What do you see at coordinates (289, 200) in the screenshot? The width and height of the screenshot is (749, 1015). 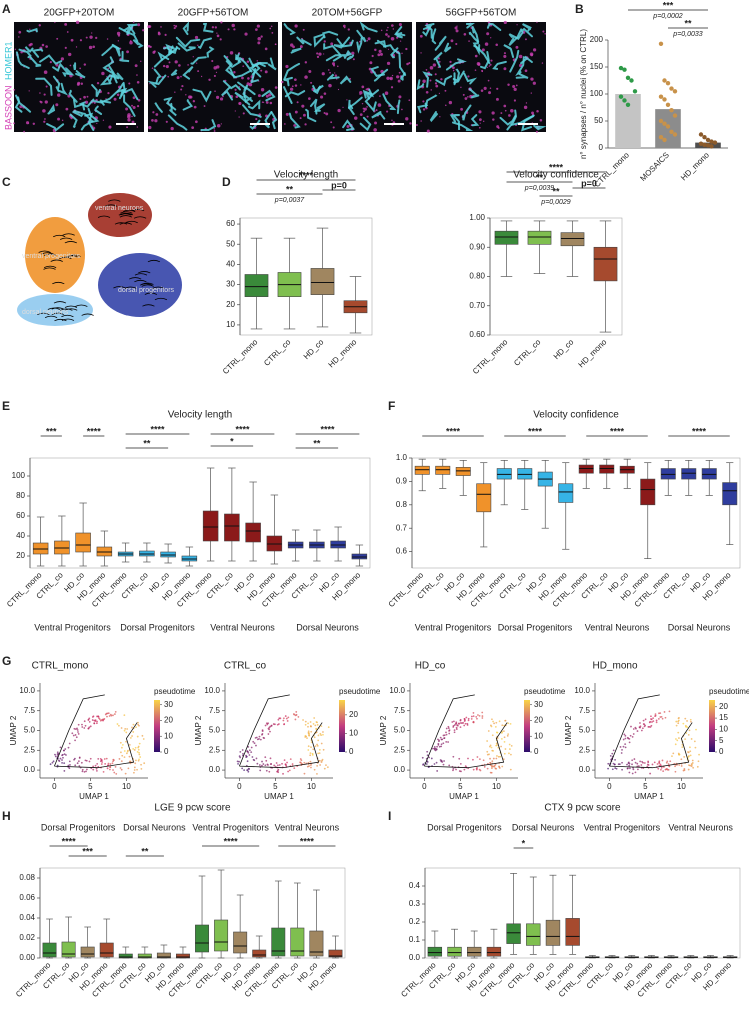 I see `significance-label: p=0,0037` at bounding box center [289, 200].